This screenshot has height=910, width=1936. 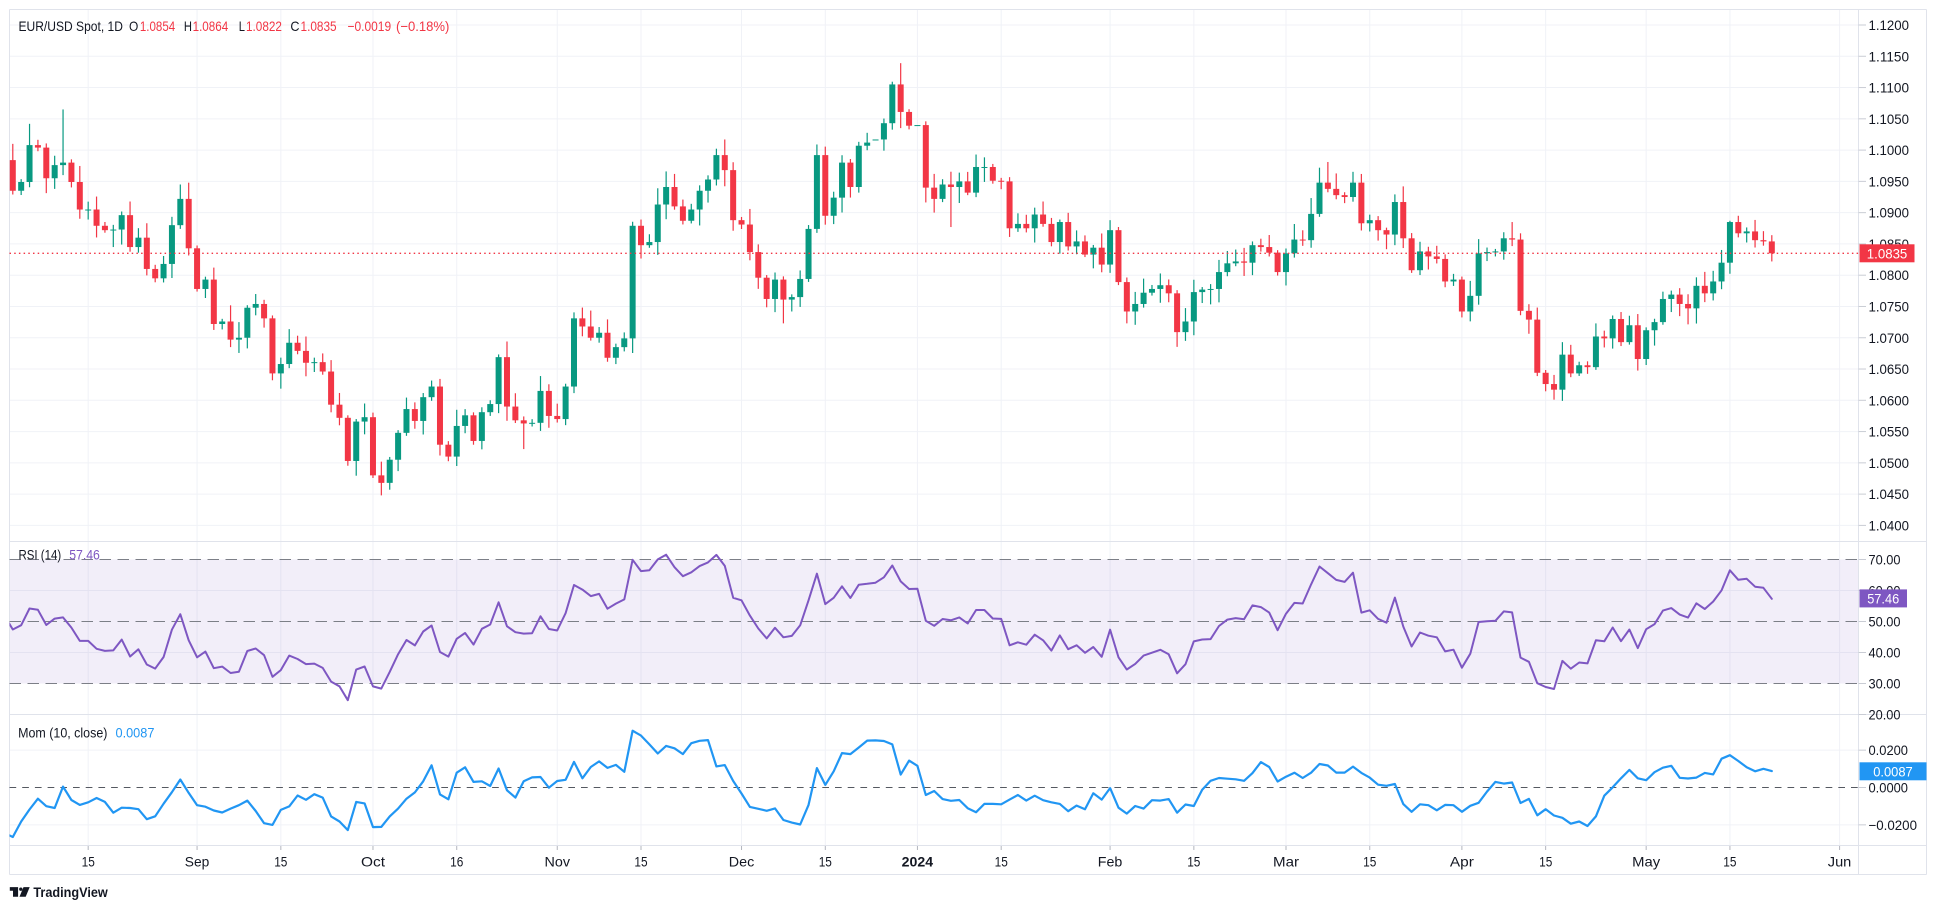 What do you see at coordinates (1889, 275) in the screenshot?
I see `svg-text: 1.0800` at bounding box center [1889, 275].